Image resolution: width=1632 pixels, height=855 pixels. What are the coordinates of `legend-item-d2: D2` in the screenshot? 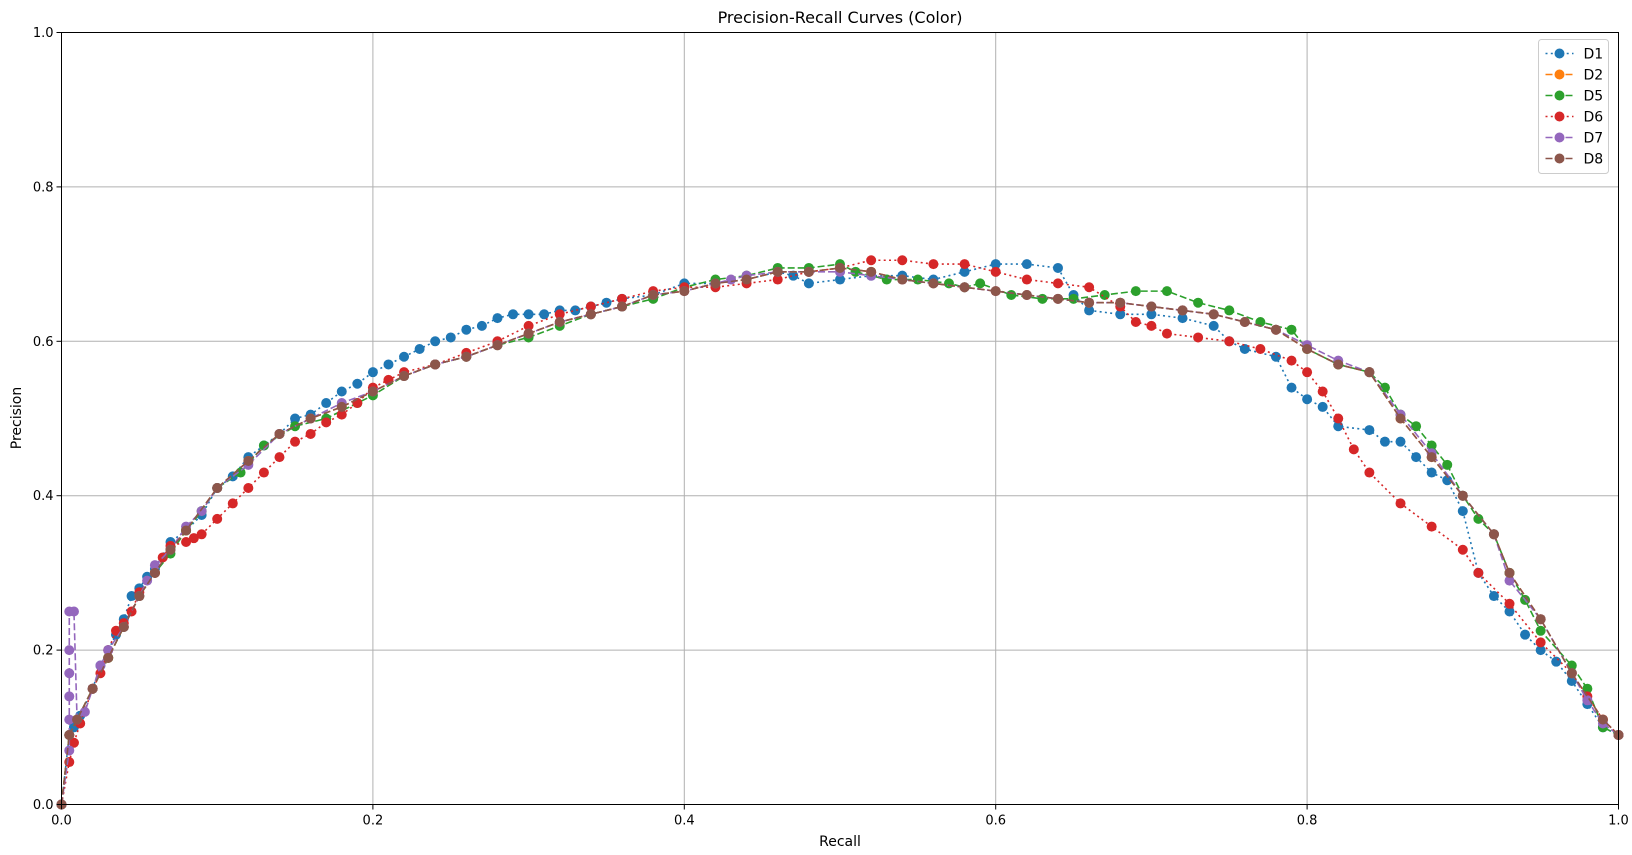 It's located at (1574, 76).